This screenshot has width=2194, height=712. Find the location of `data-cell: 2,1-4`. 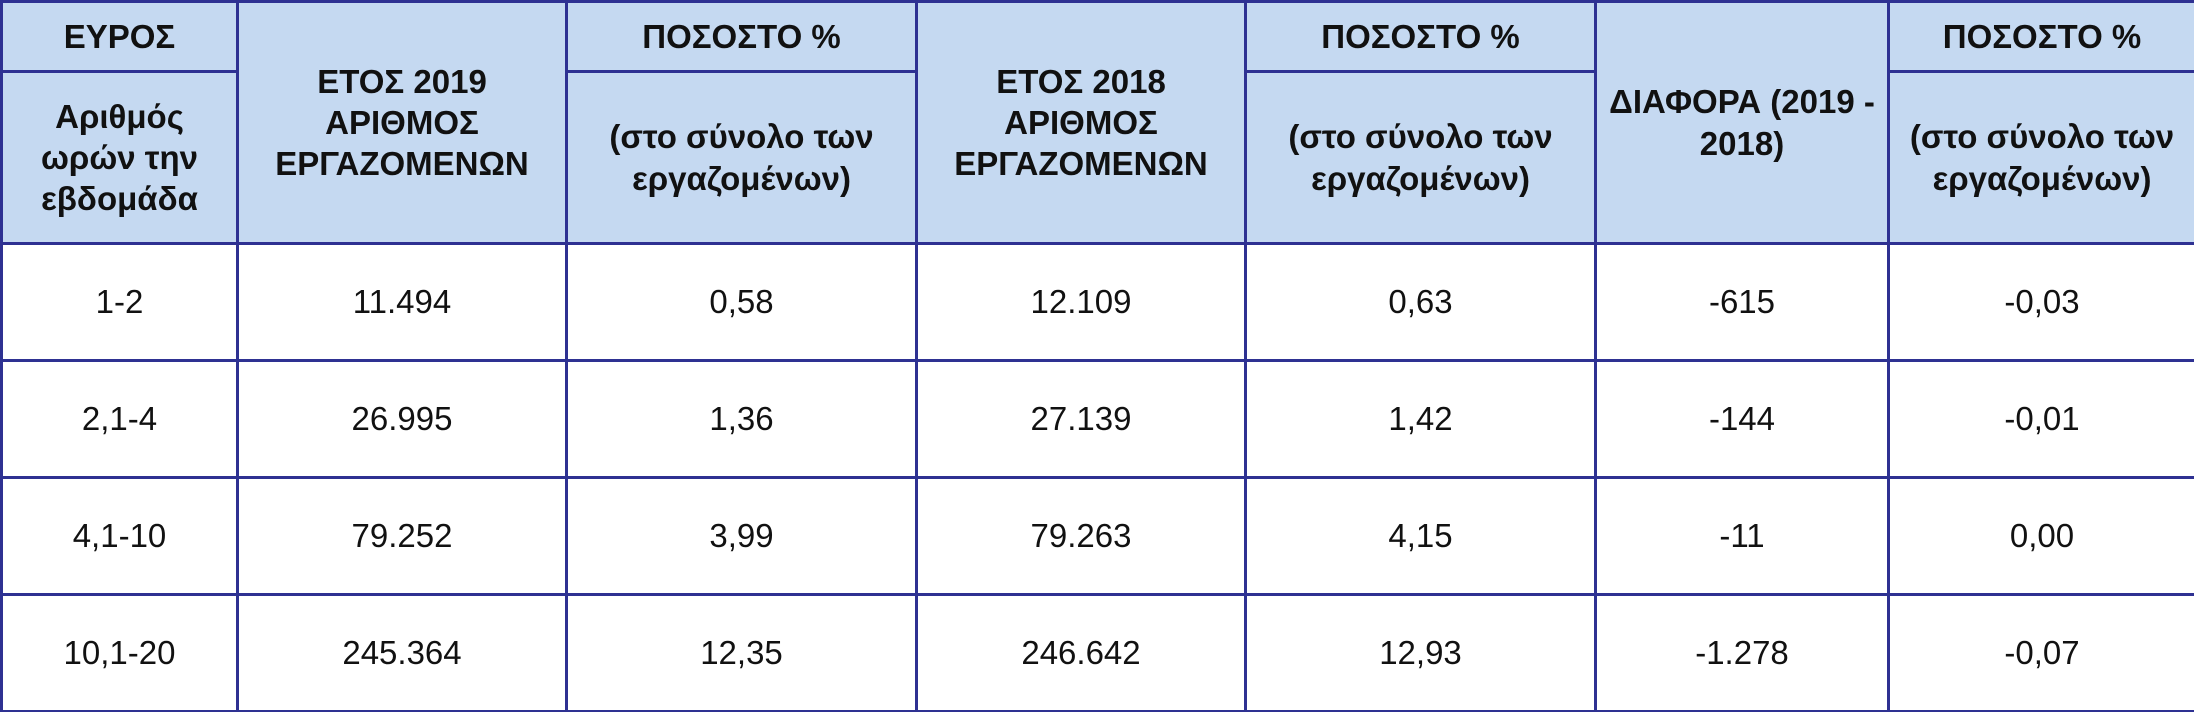

data-cell: 2,1-4 is located at coordinates (119, 419).